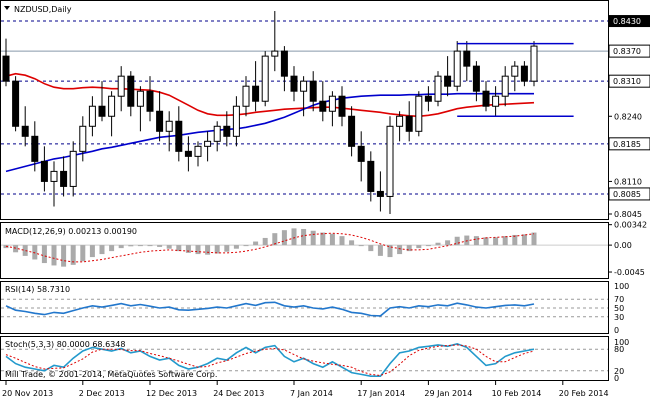 Image resolution: width=650 pixels, height=400 pixels. I want to click on x-tick-label: 24 Dec 2013, so click(238, 393).